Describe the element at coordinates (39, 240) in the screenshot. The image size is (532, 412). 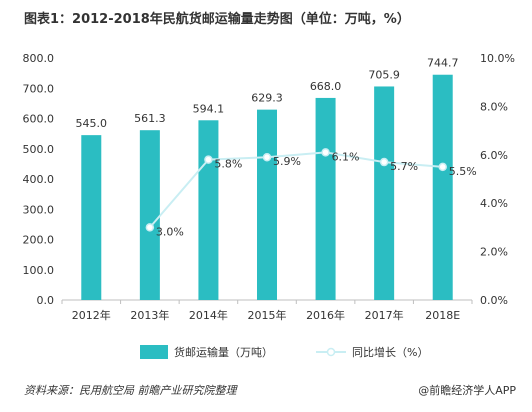
I see `y-left-tick-label: 200.0` at that location.